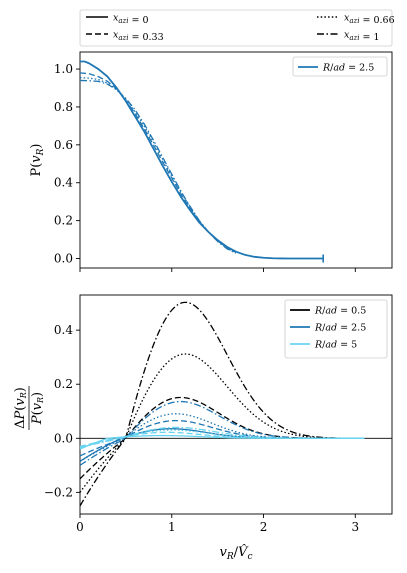 The width and height of the screenshot is (407, 573). Describe the element at coordinates (355, 527) in the screenshot. I see `x-tick-label: 3` at that location.